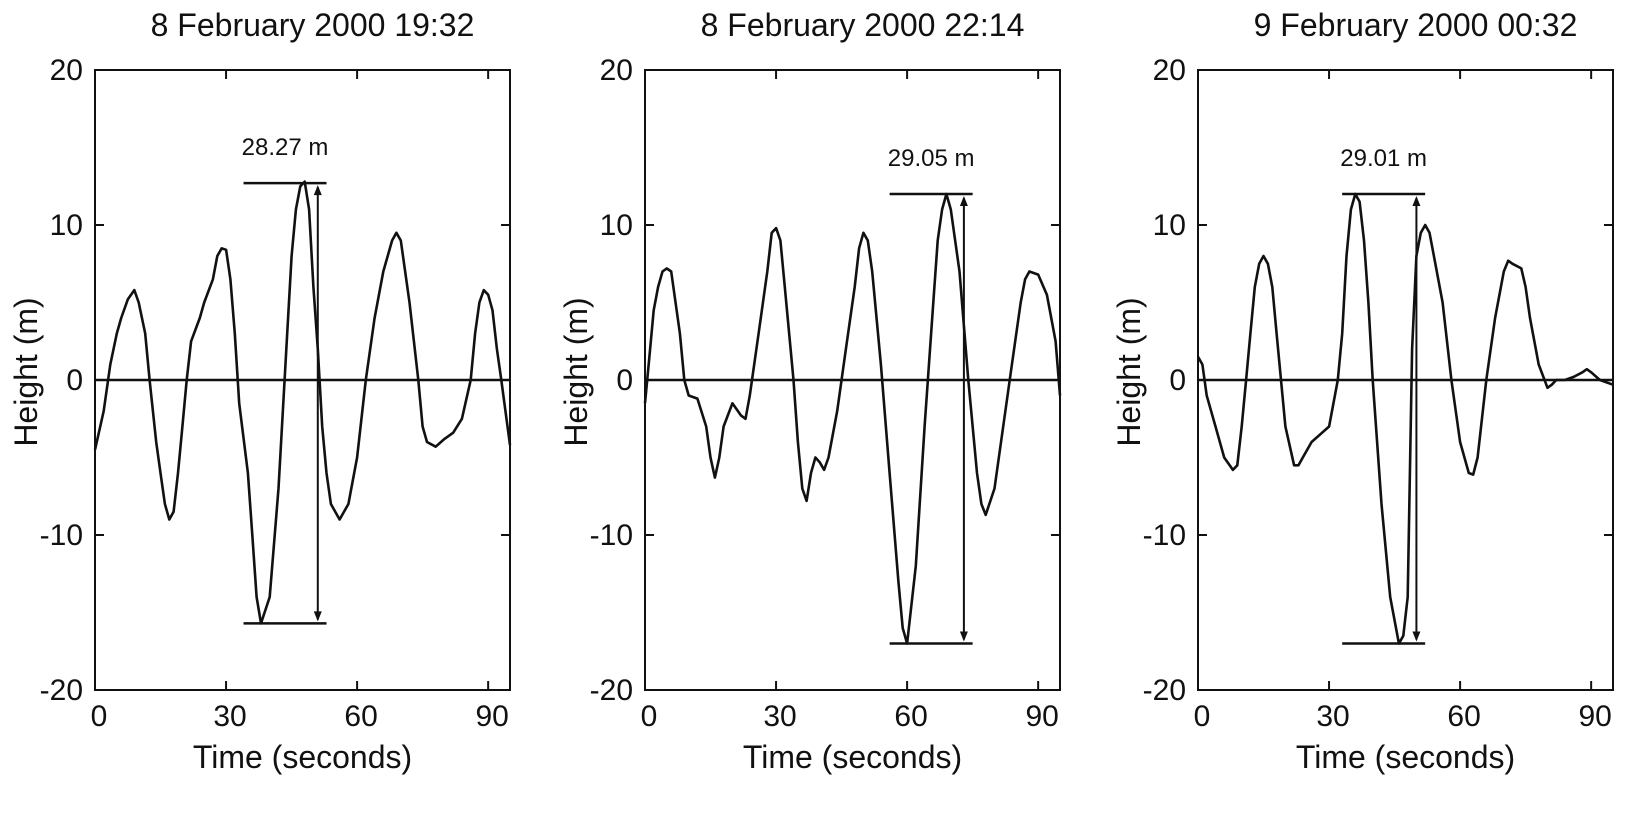 This screenshot has height=814, width=1640. What do you see at coordinates (931, 158) in the screenshot?
I see `wave-height-annotation: 29.05 m` at bounding box center [931, 158].